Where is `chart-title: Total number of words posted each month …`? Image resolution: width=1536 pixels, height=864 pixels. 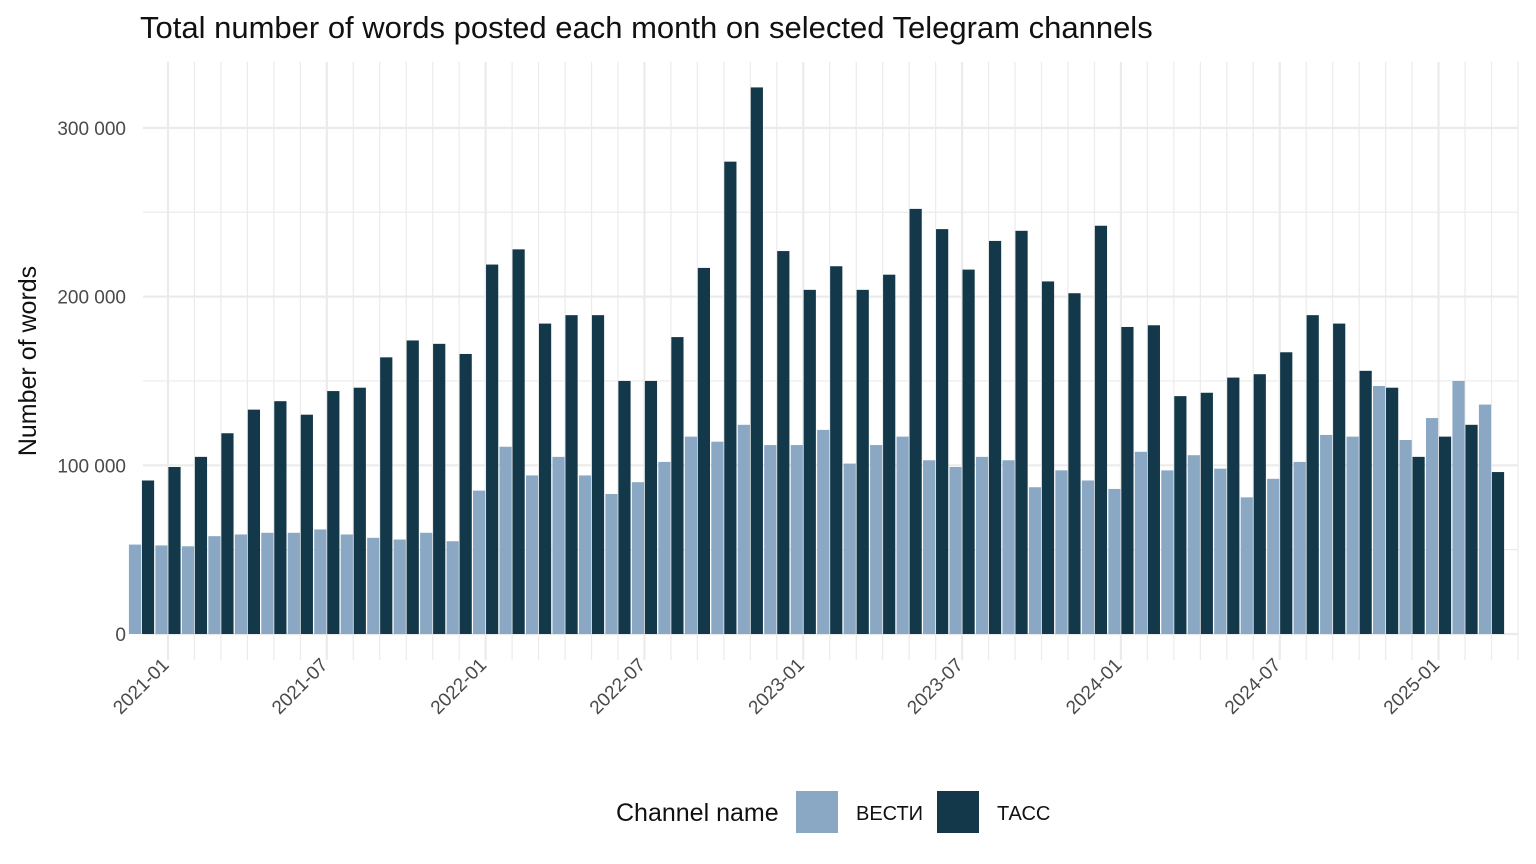
chart-title: Total number of words posted each month … is located at coordinates (646, 27).